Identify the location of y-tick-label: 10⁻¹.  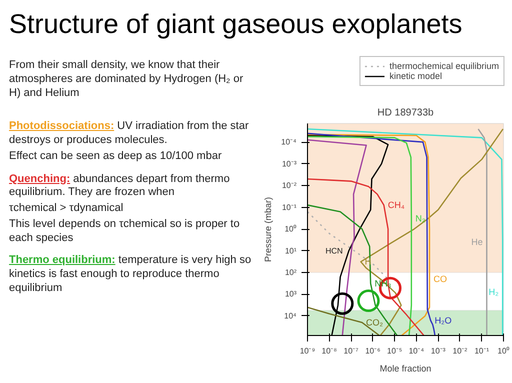
(289, 207).